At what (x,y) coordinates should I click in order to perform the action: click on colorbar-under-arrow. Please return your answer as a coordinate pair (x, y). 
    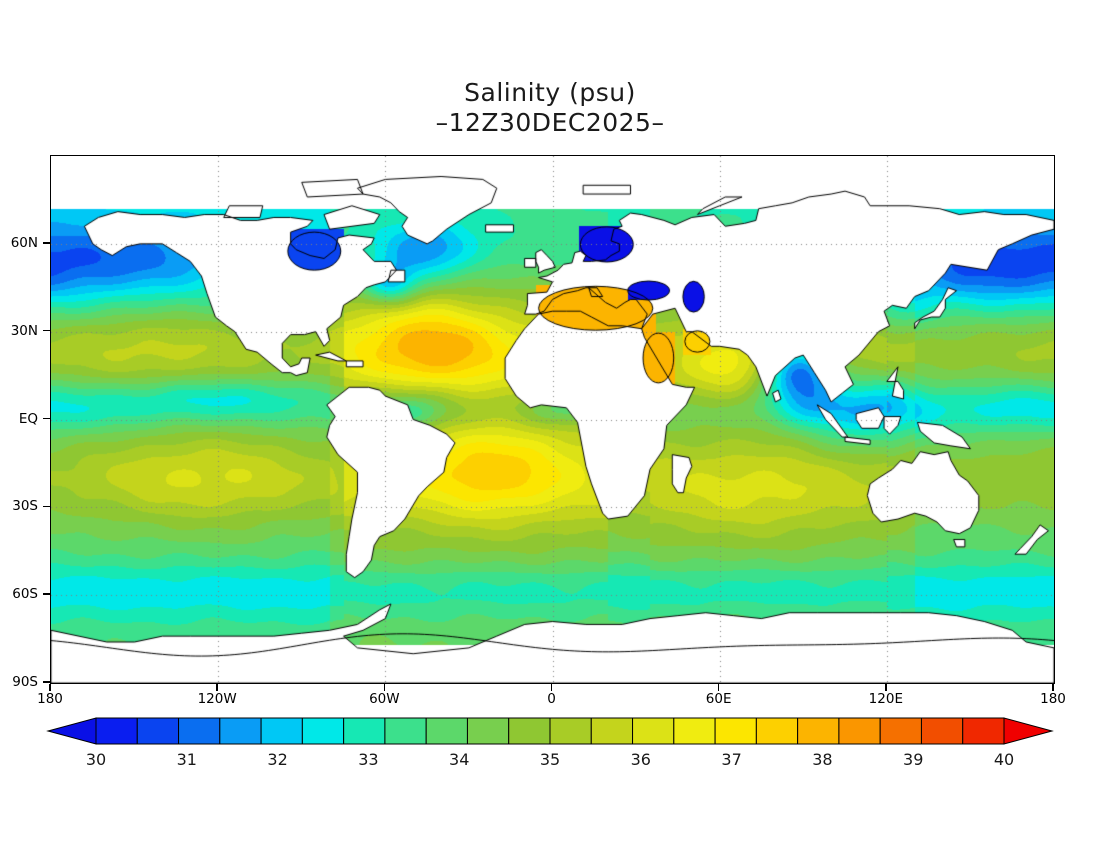
    Looking at the image, I should click on (71, 731).